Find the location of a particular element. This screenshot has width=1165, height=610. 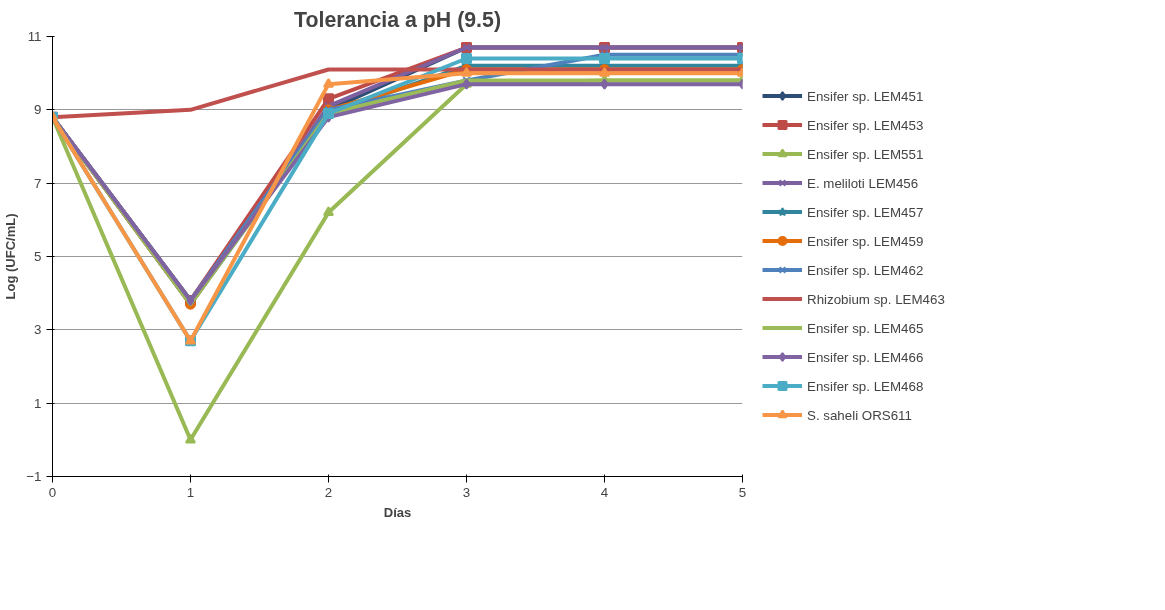

x-tick-label: 3 is located at coordinates (466, 492).